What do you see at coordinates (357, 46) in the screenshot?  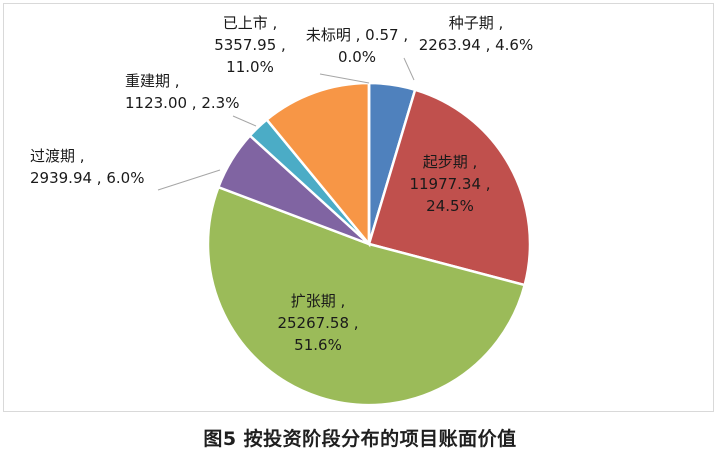 I see `data-label: 未标明 , 0.57 , 0.0%` at bounding box center [357, 46].